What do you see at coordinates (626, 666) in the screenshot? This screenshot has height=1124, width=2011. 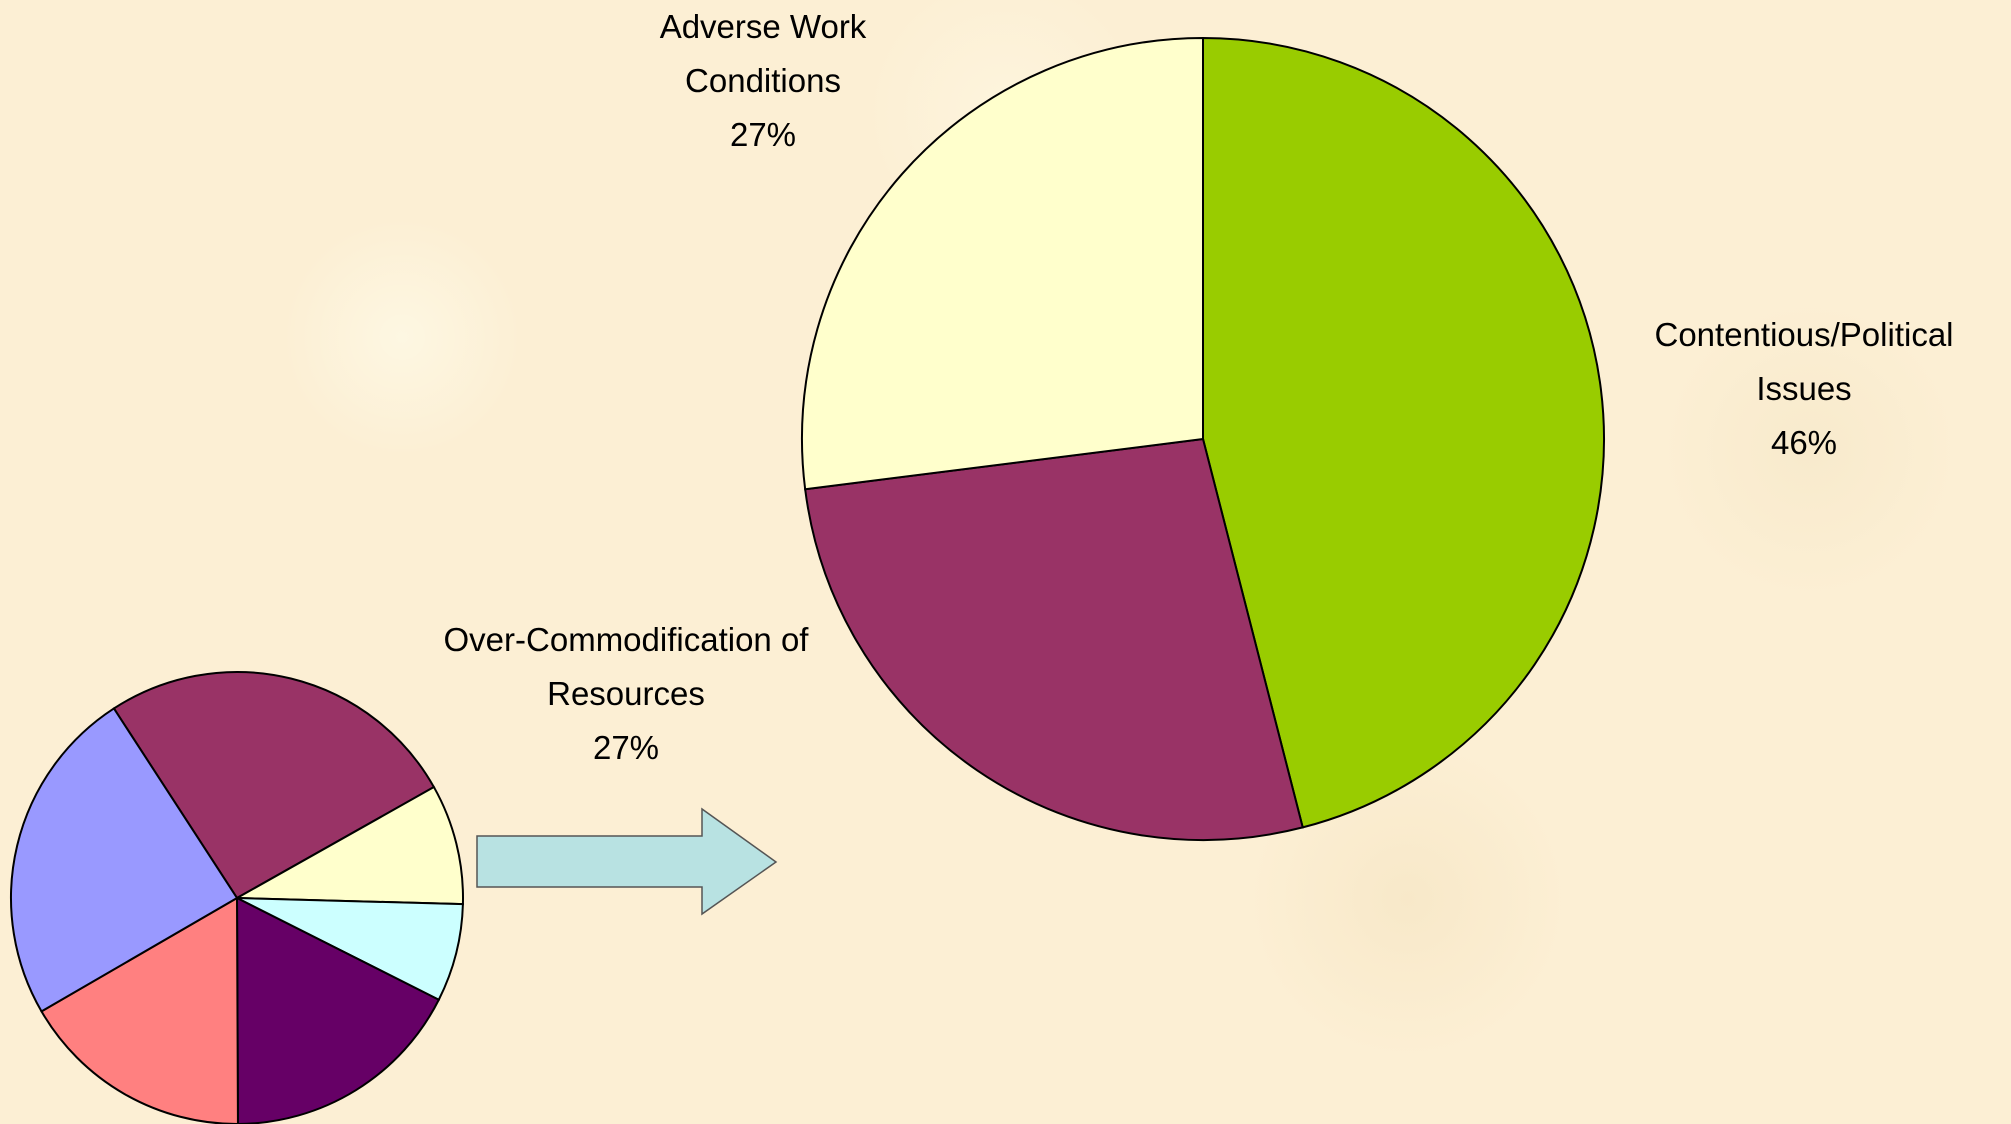 I see `slice-label: Over-Commodification of Resources` at bounding box center [626, 666].